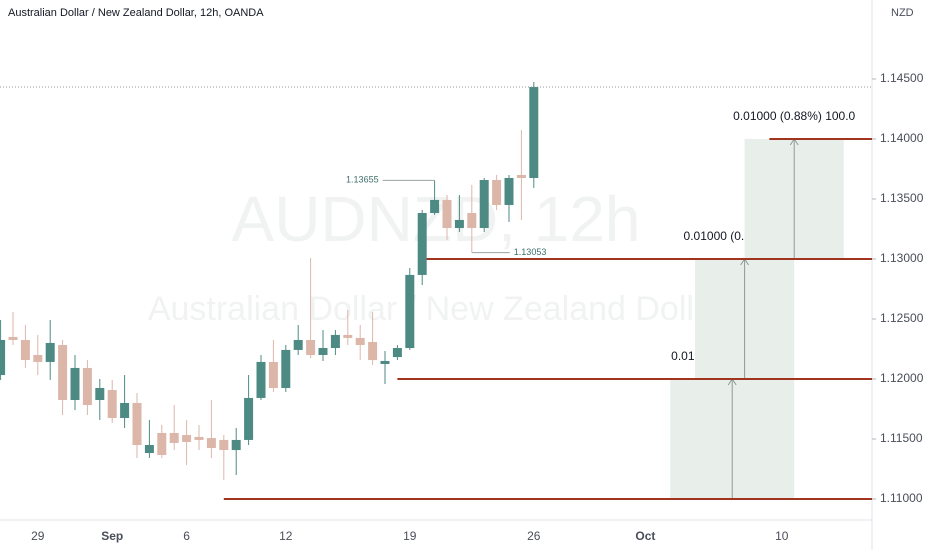 The image size is (932, 550). I want to click on x-tick-label: 29, so click(38, 536).